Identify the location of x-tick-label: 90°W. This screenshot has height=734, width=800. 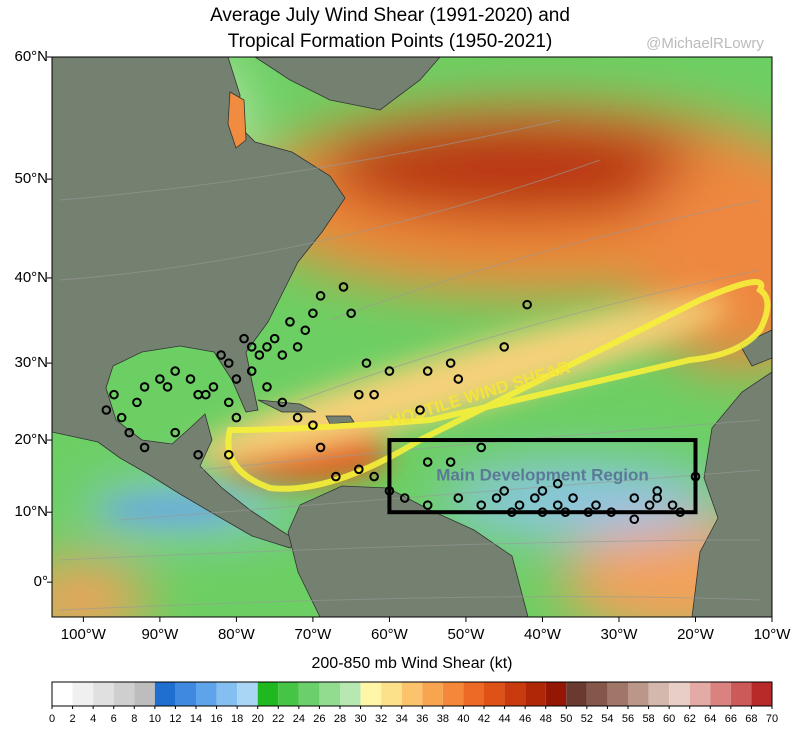
(160, 634).